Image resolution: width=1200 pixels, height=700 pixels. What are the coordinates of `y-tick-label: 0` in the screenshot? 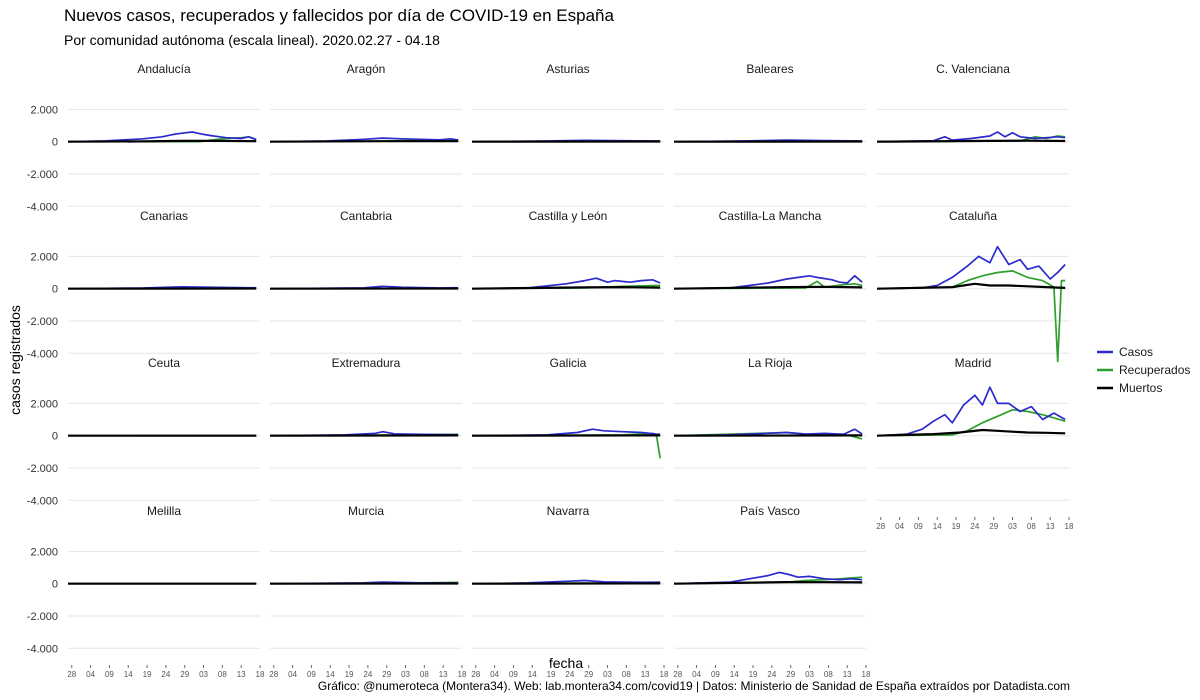 It's located at (55, 437).